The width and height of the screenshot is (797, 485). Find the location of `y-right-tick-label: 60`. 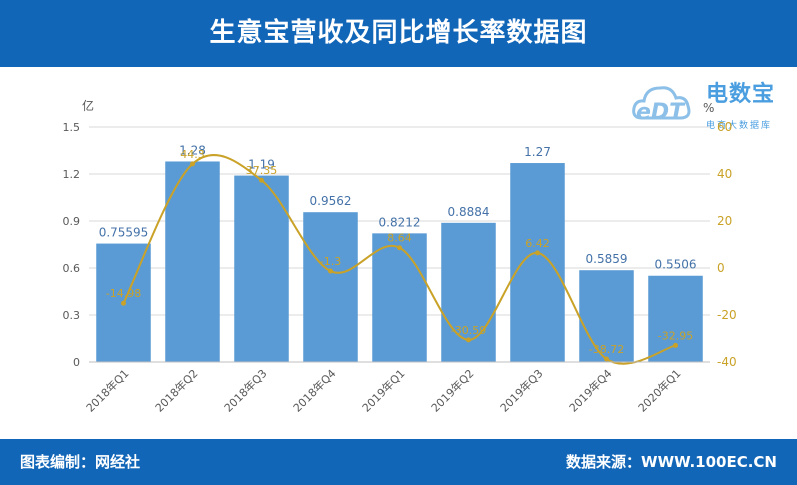

y-right-tick-label: 60 is located at coordinates (724, 127).